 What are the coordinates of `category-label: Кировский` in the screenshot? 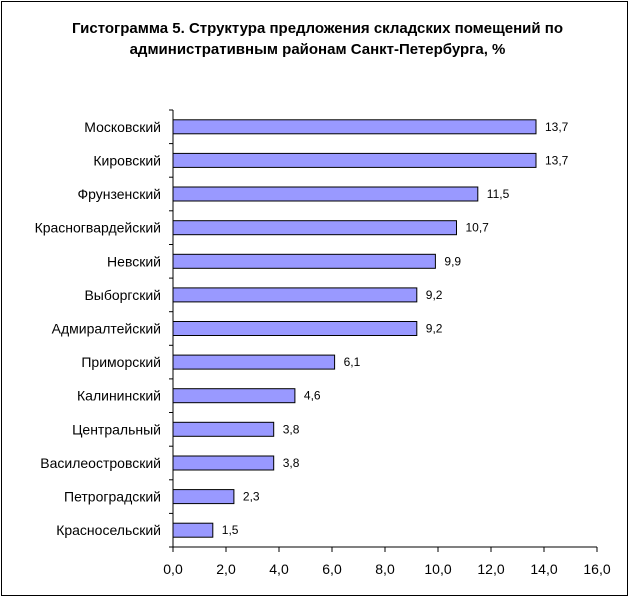 It's located at (127, 160).